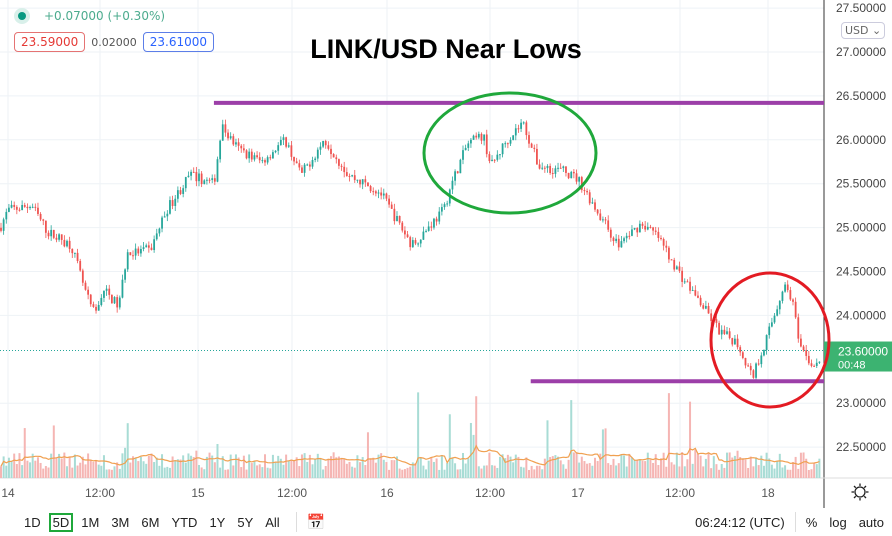  I want to click on auto-toggle: auto, so click(871, 522).